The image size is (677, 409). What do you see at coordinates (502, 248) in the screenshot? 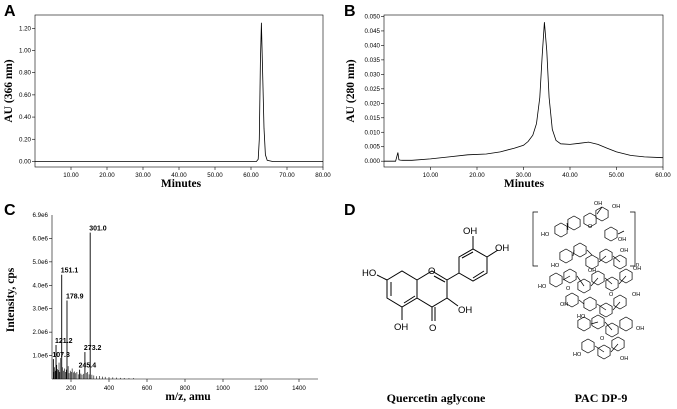
I see `atom-oh-4prime: OH` at bounding box center [502, 248].